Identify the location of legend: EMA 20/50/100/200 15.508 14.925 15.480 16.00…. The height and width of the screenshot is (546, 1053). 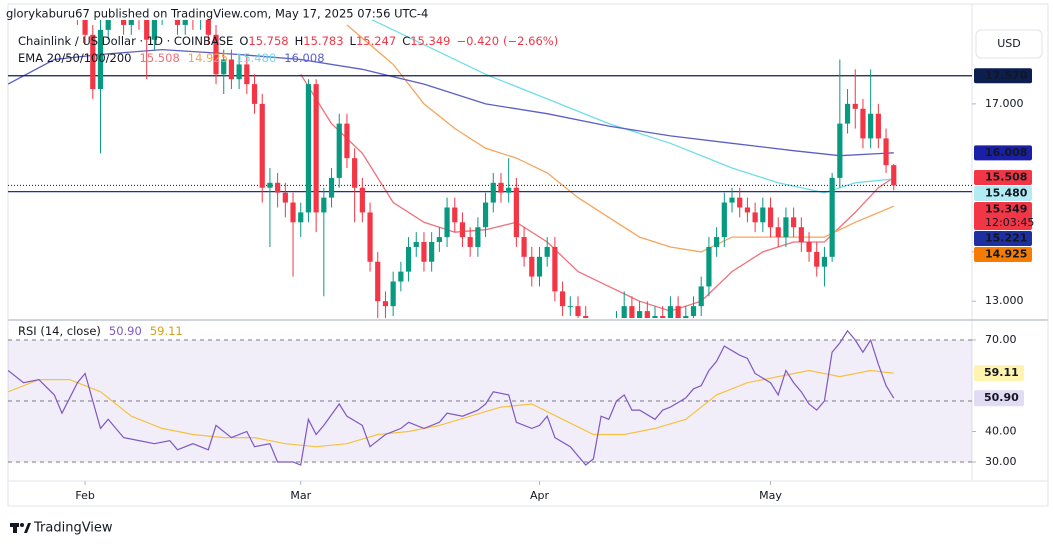
(171, 58).